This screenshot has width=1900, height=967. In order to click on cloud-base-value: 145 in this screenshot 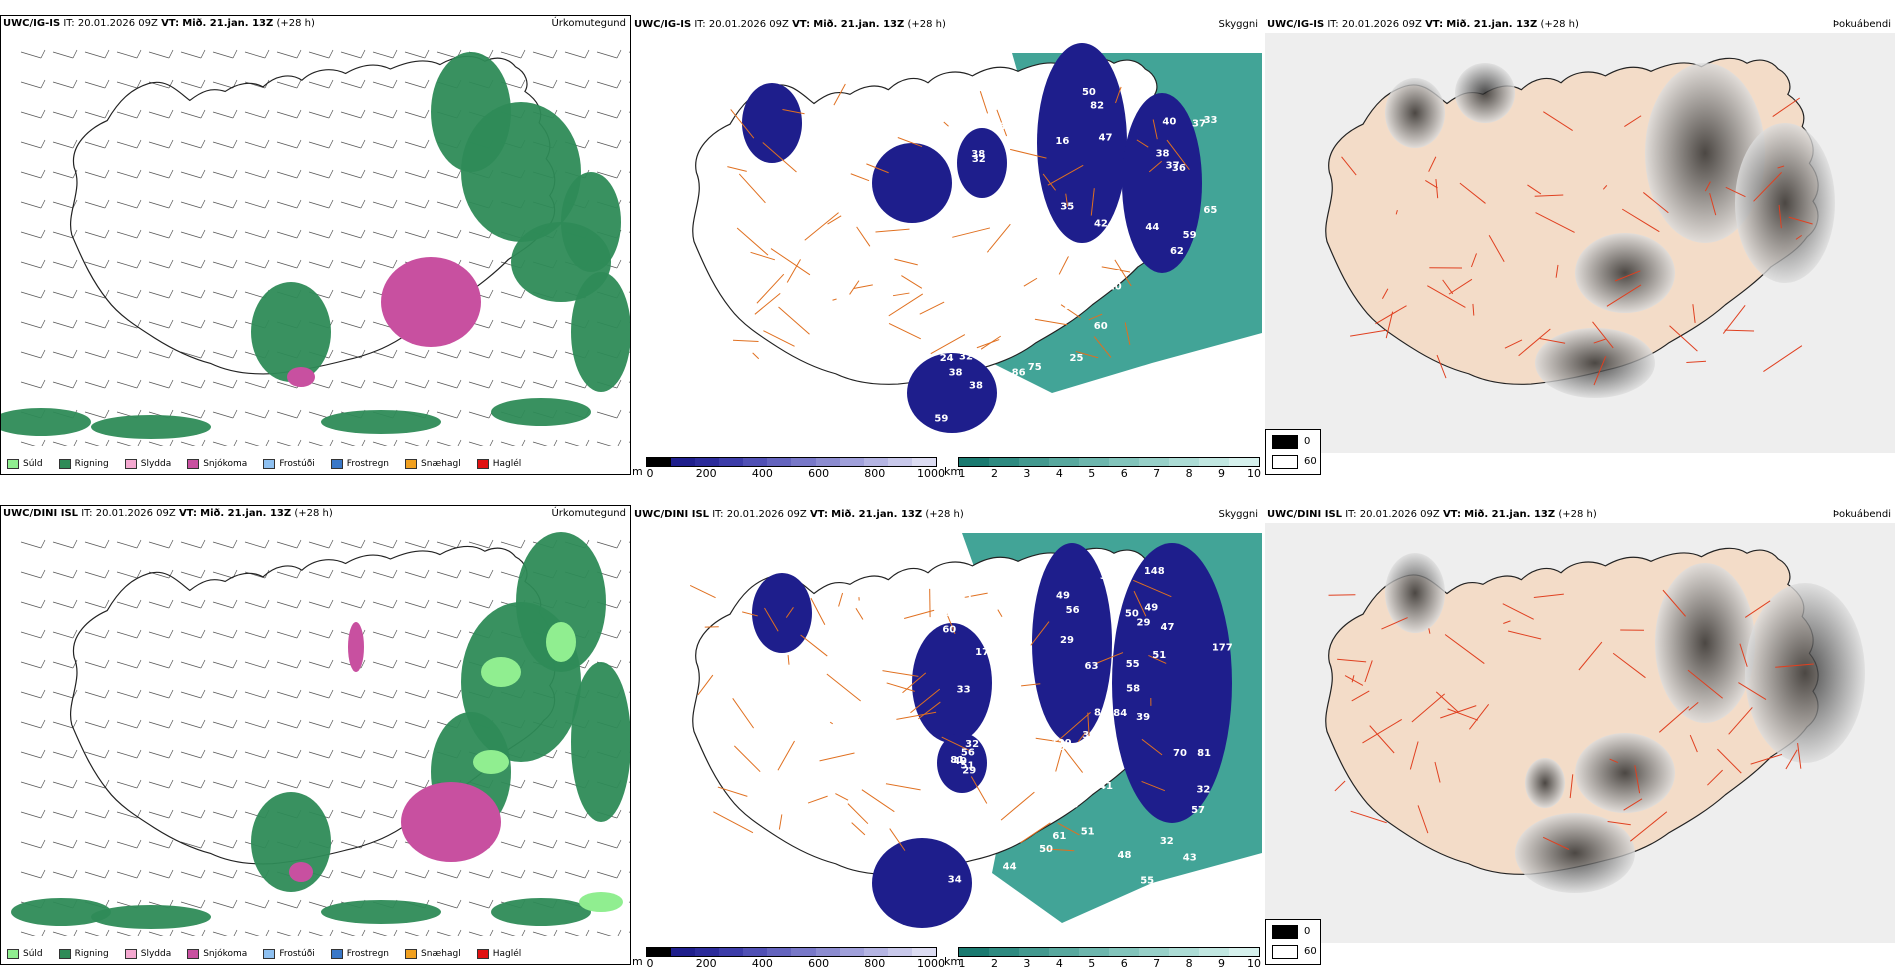, I will do `click(961, 597)`.